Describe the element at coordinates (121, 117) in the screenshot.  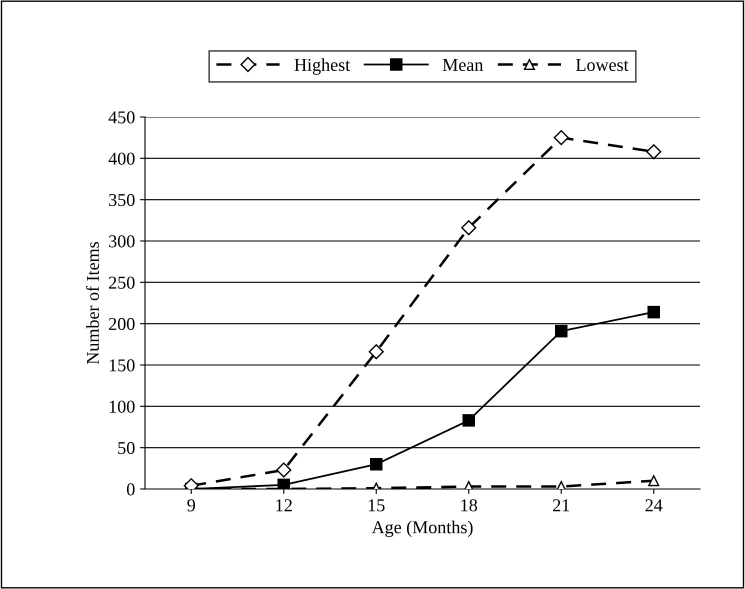
I see `y-tick-label: 450` at that location.